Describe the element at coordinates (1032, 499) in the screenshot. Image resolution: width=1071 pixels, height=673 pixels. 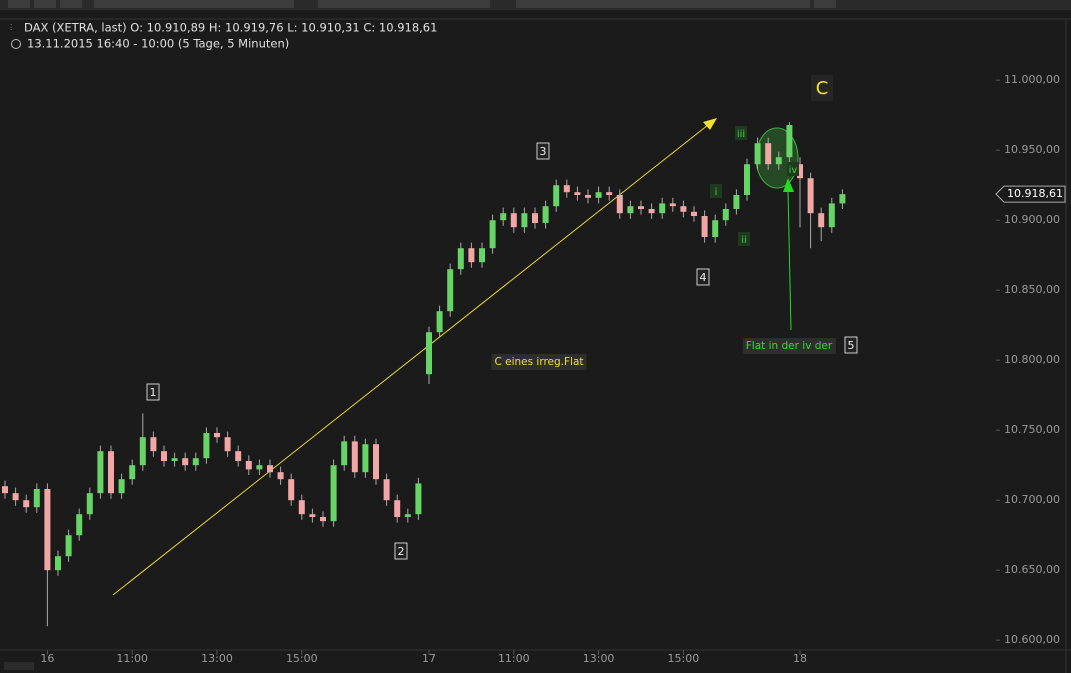
I see `y-tick-label: 10.700,00` at that location.